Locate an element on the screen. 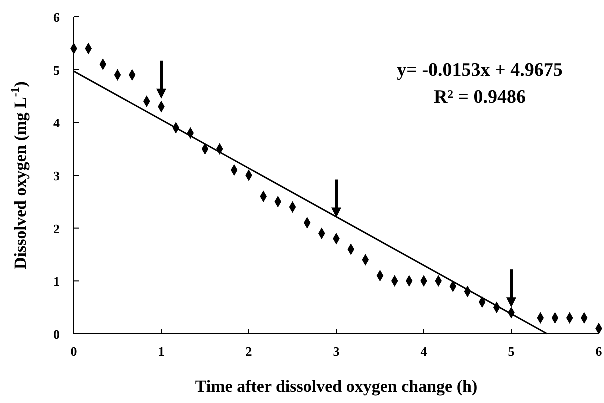  annotation: R² = 0.9486 is located at coordinates (480, 97).